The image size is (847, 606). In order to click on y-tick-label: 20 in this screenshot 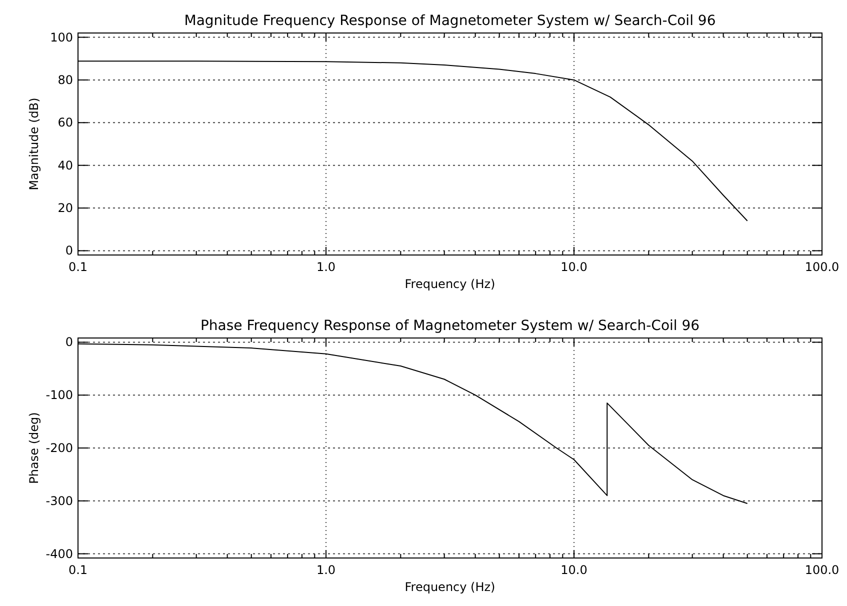, I will do `click(65, 208)`.